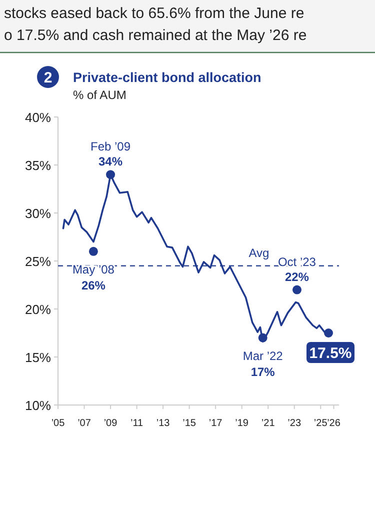 Image resolution: width=375 pixels, height=508 pixels. I want to click on annotation: May ’08, so click(93, 269).